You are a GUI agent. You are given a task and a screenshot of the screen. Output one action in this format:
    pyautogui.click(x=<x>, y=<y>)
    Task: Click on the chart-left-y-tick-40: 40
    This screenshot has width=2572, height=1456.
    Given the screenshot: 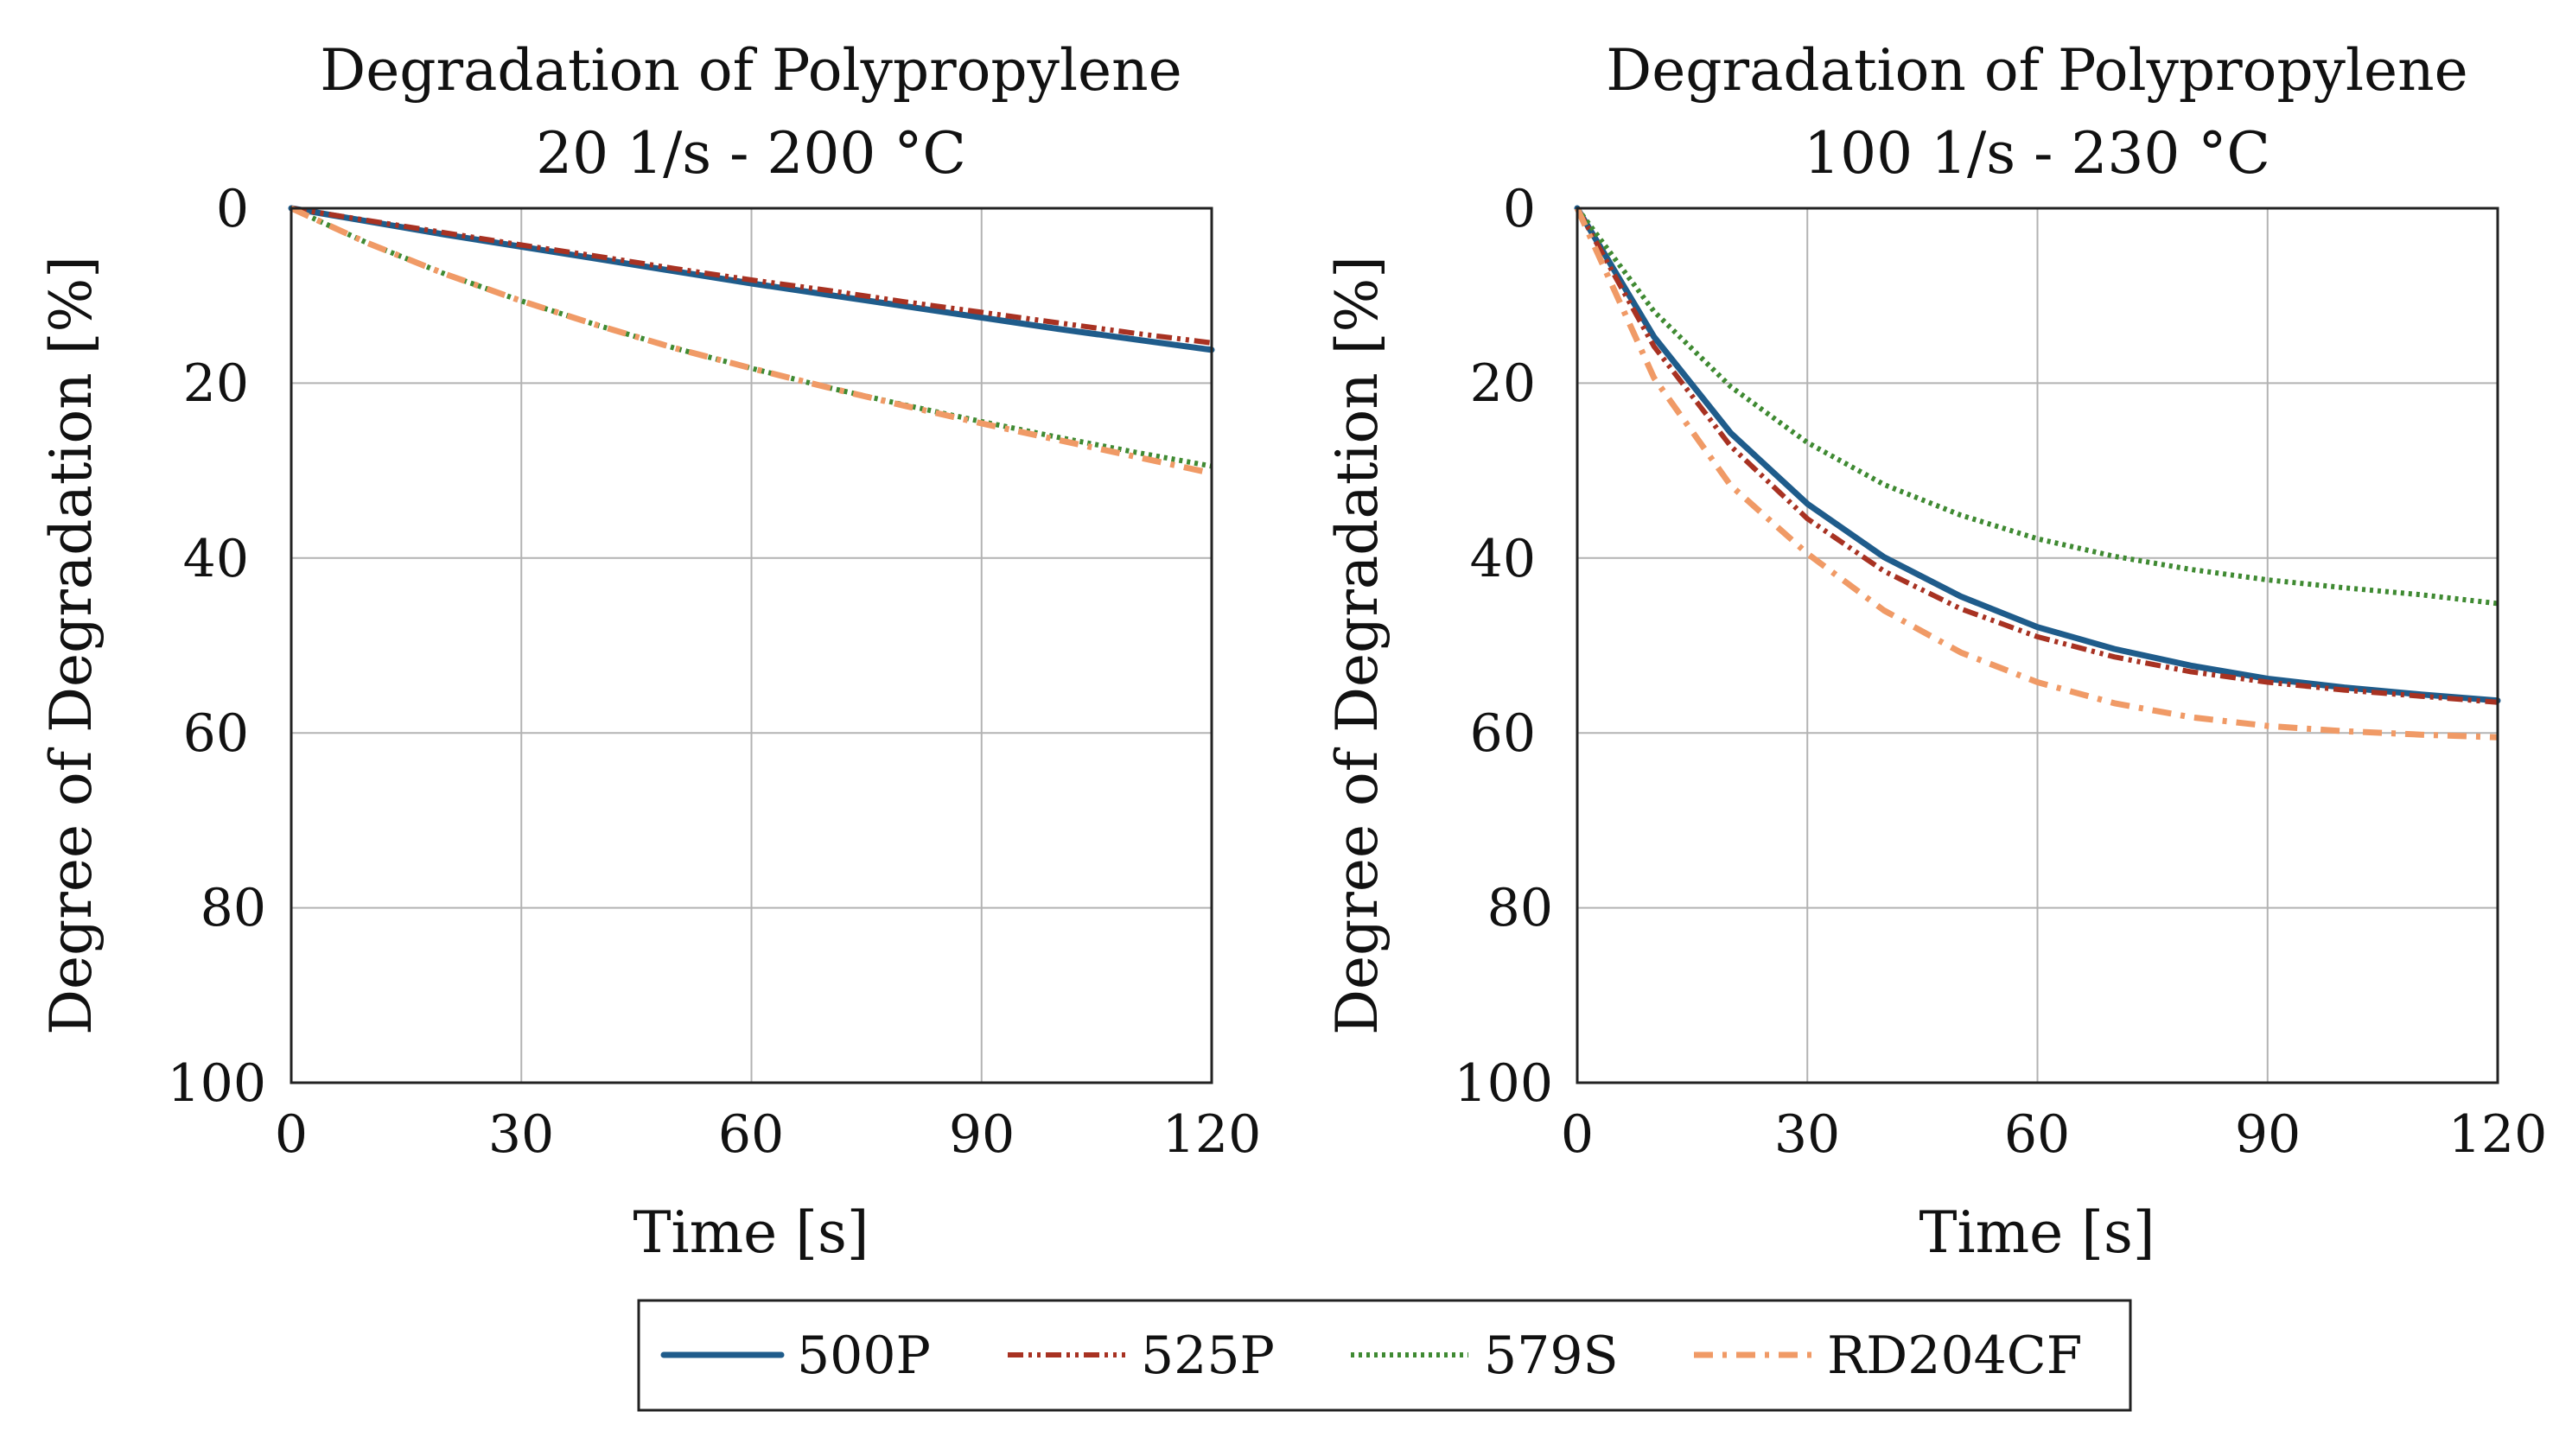 What is the action you would take?
    pyautogui.click(x=216, y=559)
    